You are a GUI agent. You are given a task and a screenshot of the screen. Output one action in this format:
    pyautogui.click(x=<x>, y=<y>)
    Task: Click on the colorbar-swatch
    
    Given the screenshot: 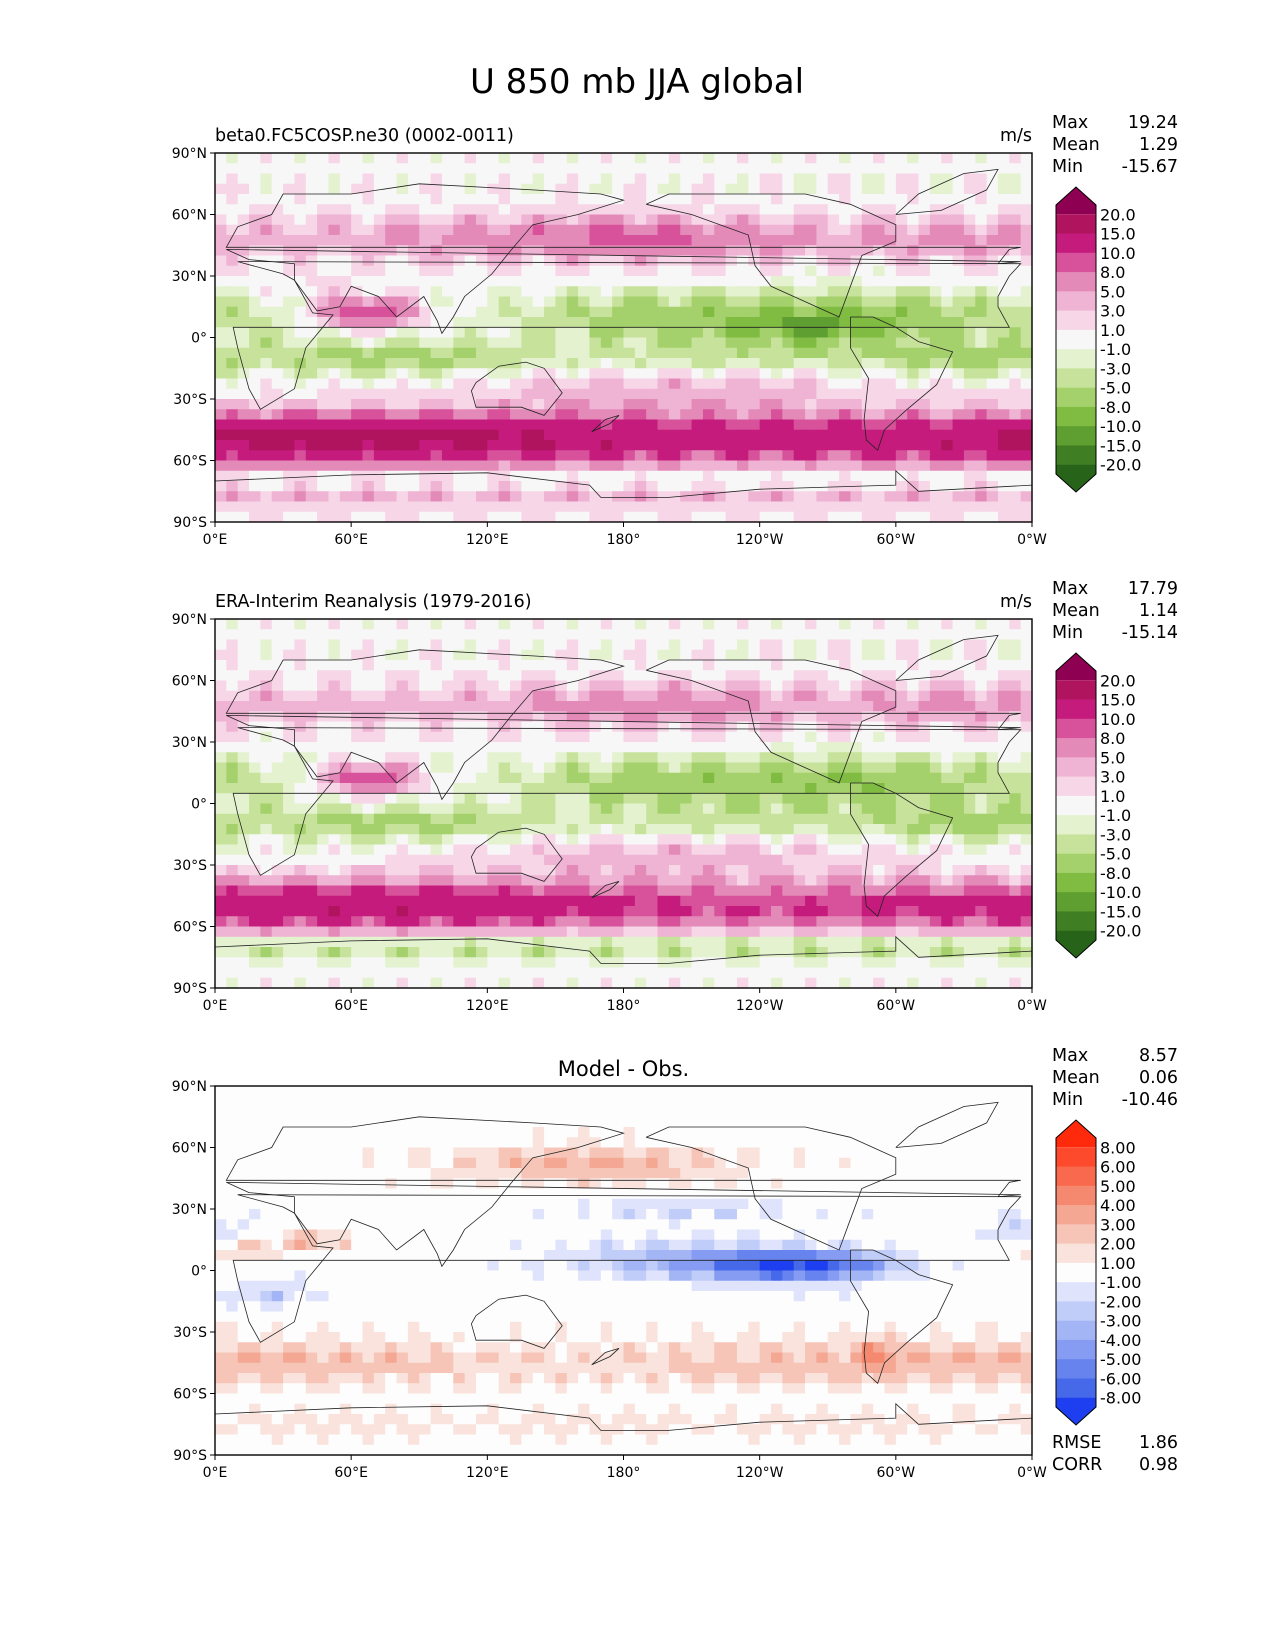 What is the action you would take?
    pyautogui.click(x=1076, y=320)
    